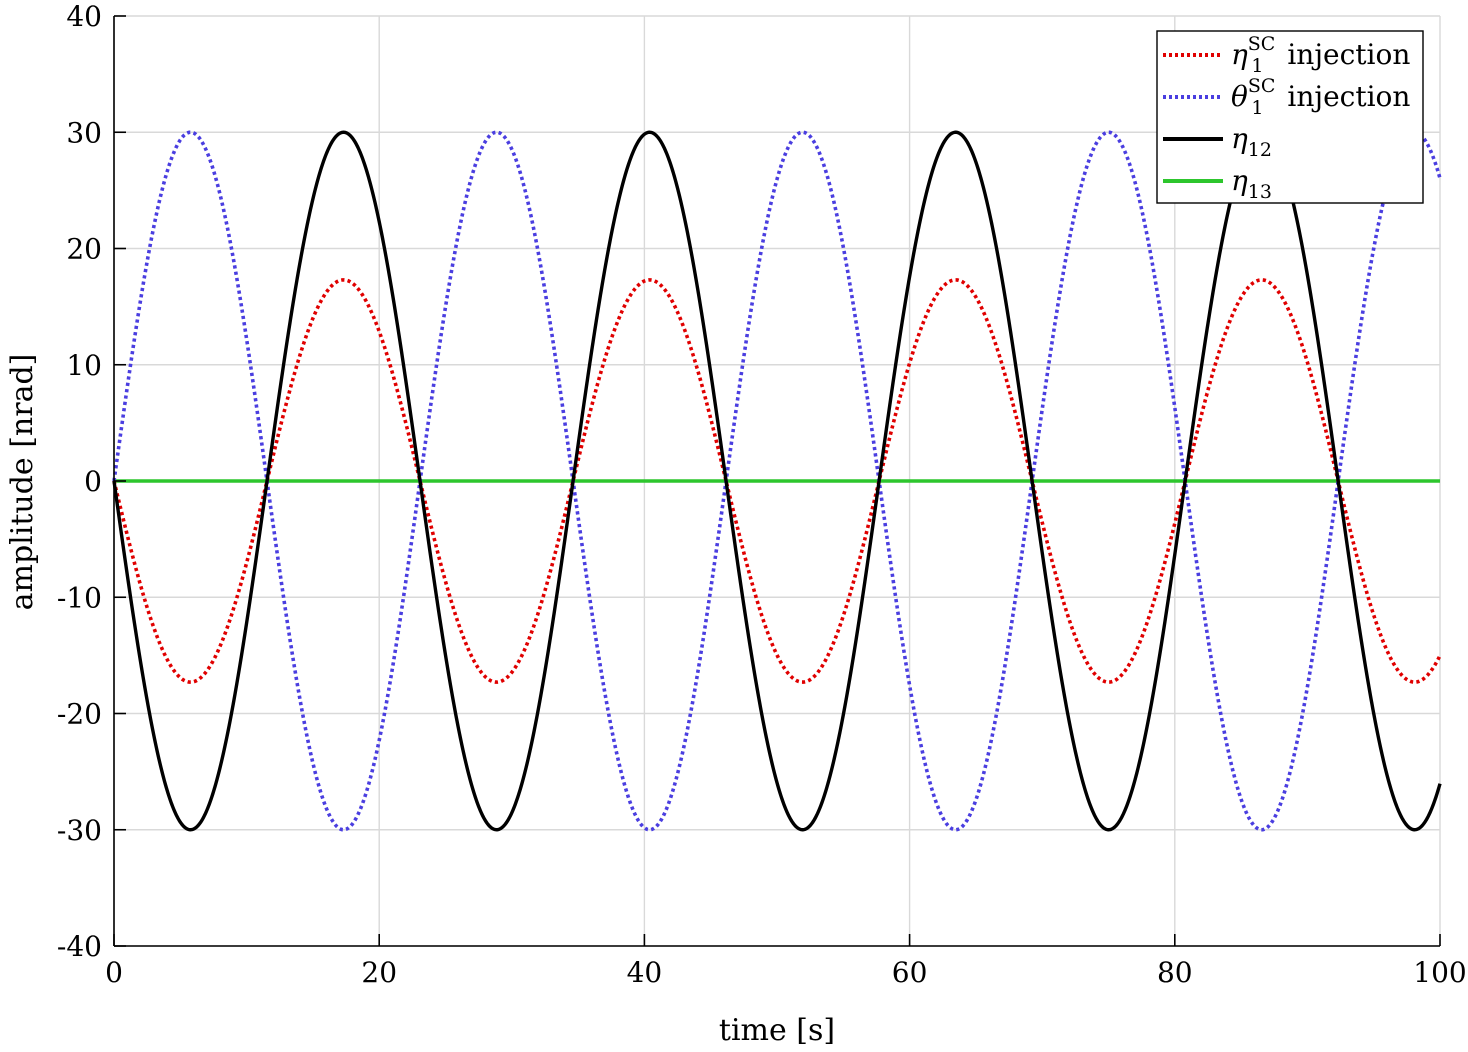 The image size is (1468, 1052). Describe the element at coordinates (777, 1030) in the screenshot. I see `x-axis-label: time [s]` at that location.